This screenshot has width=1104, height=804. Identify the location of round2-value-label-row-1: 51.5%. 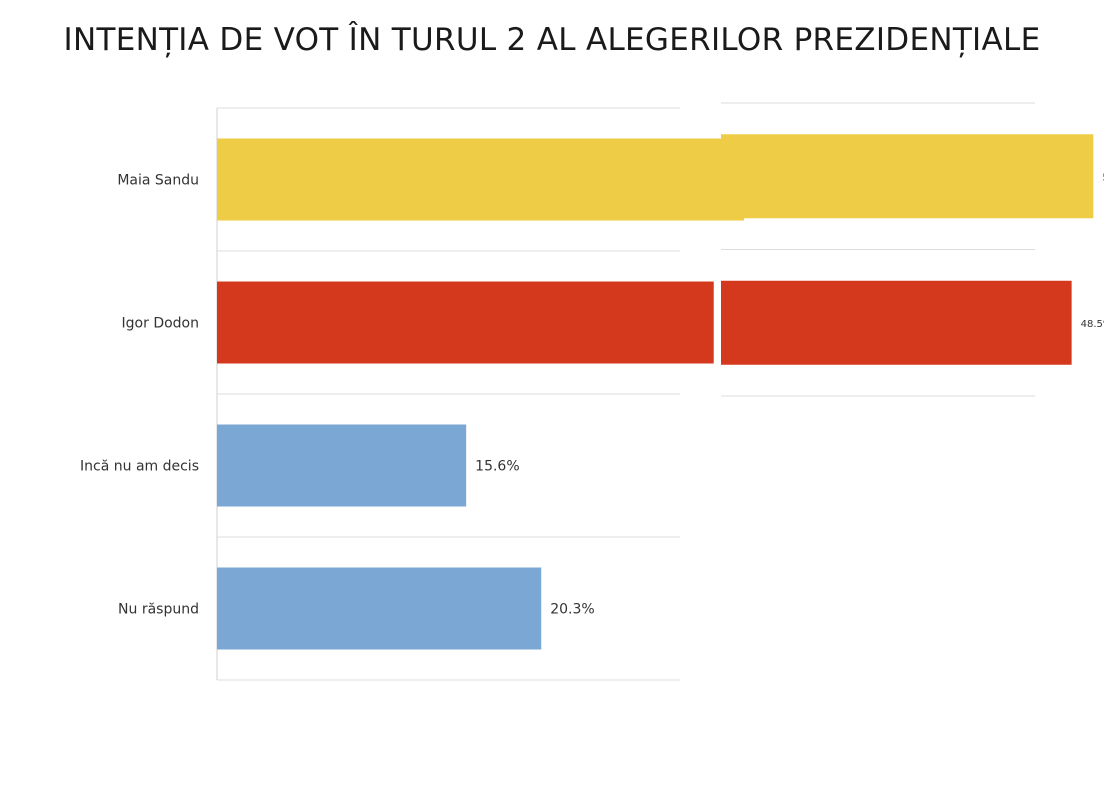
(1103, 177).